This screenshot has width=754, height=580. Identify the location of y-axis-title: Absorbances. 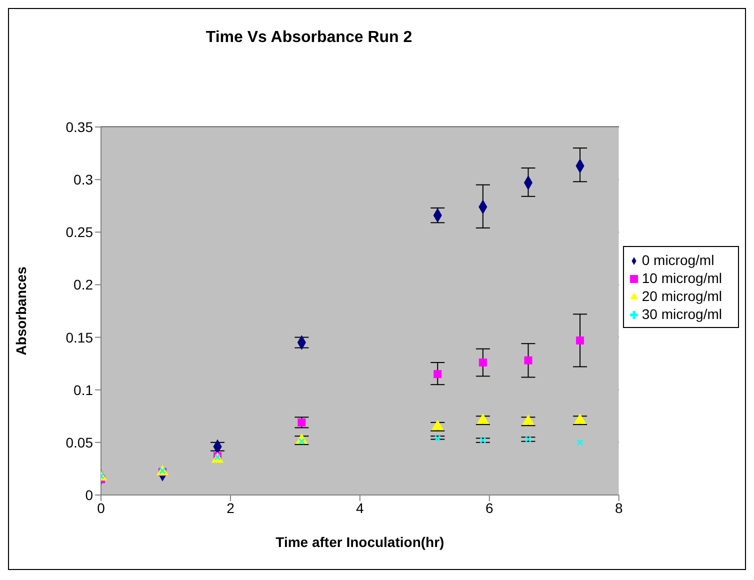
(20, 311).